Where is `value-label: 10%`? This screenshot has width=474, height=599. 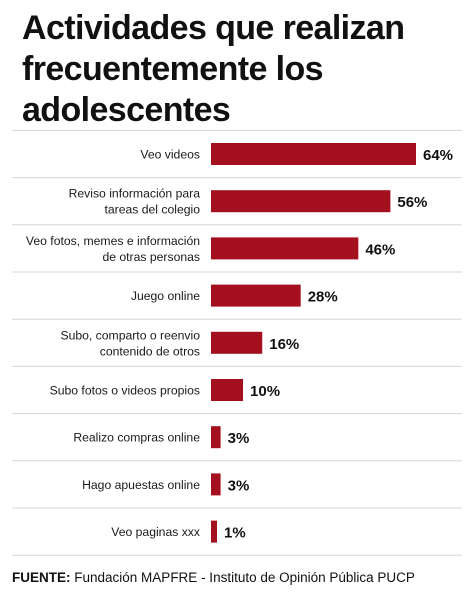
value-label: 10% is located at coordinates (265, 391).